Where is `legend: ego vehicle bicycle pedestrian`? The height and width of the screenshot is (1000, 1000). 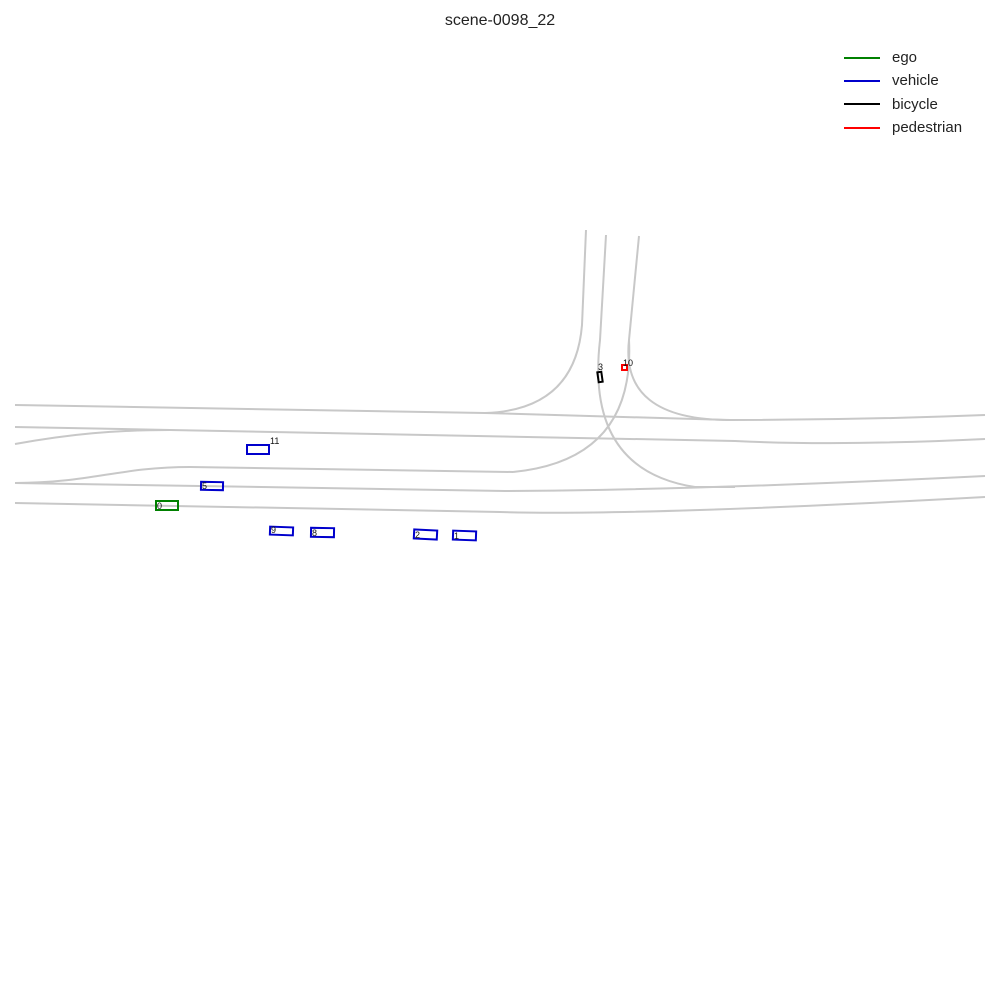
legend: ego vehicle bicycle pedestrian is located at coordinates (903, 92).